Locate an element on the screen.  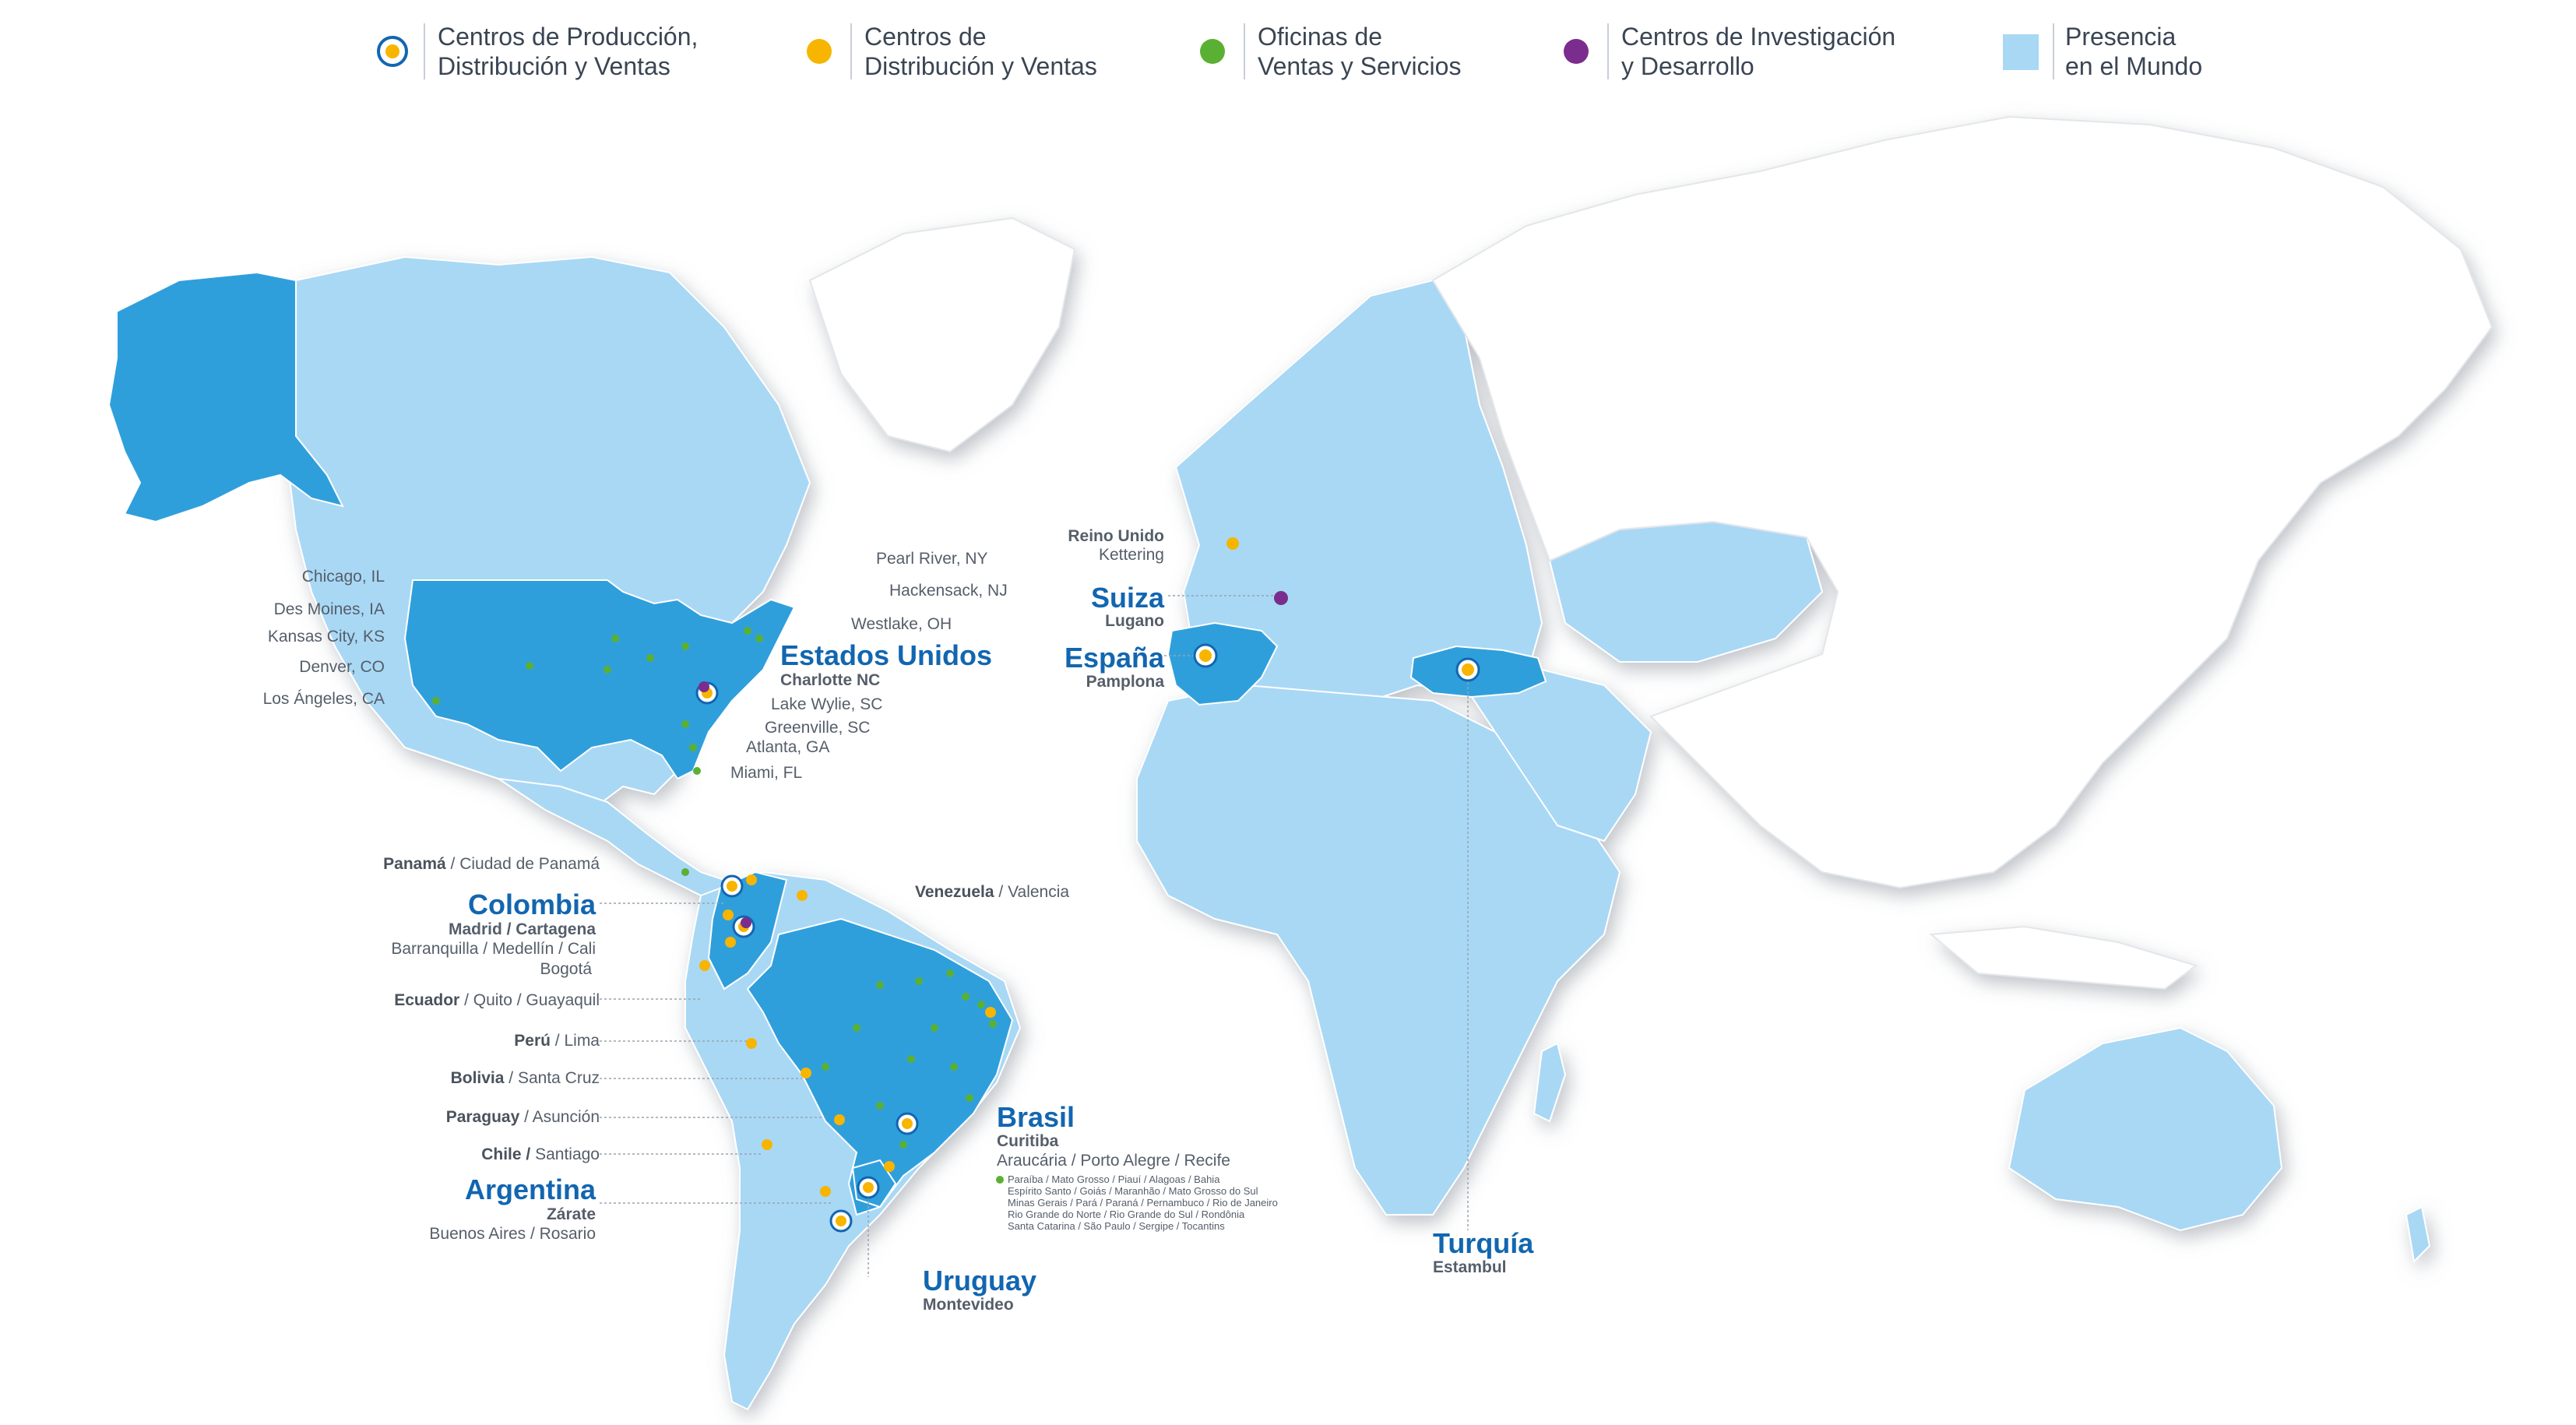
label-usa-main-city: Charlotte NC is located at coordinates (830, 680).